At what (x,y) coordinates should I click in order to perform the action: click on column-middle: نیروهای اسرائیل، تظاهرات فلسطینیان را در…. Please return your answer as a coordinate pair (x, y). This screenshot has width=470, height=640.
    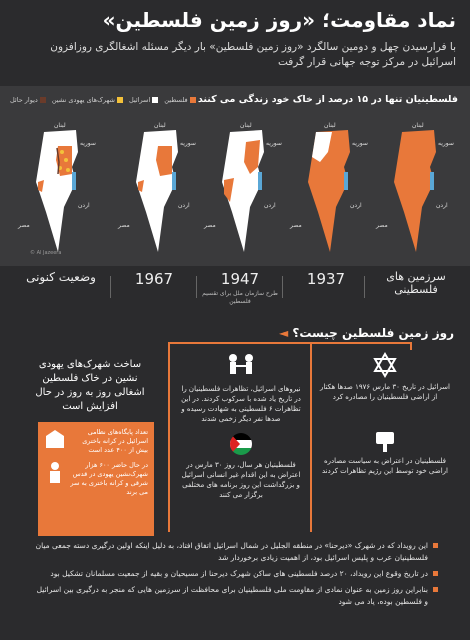
    Looking at the image, I should click on (241, 426).